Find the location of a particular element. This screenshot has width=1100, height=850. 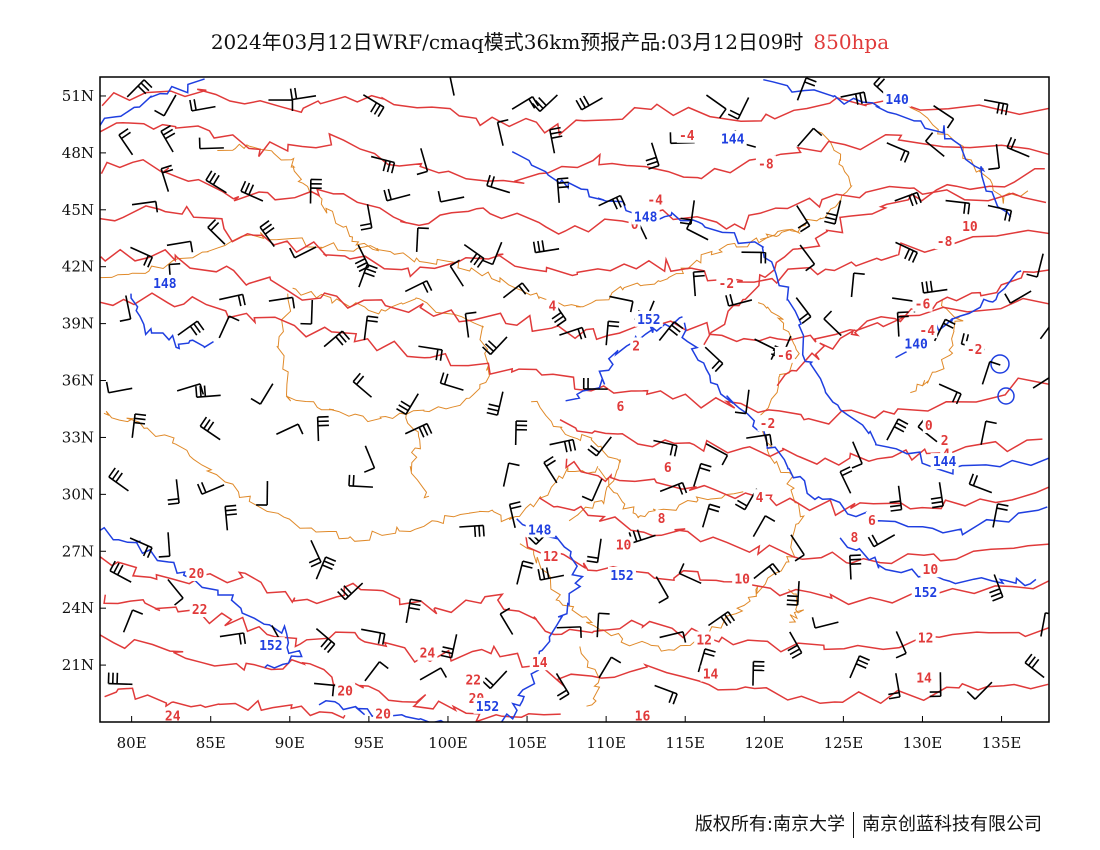

height-label: 148 is located at coordinates (539, 529).